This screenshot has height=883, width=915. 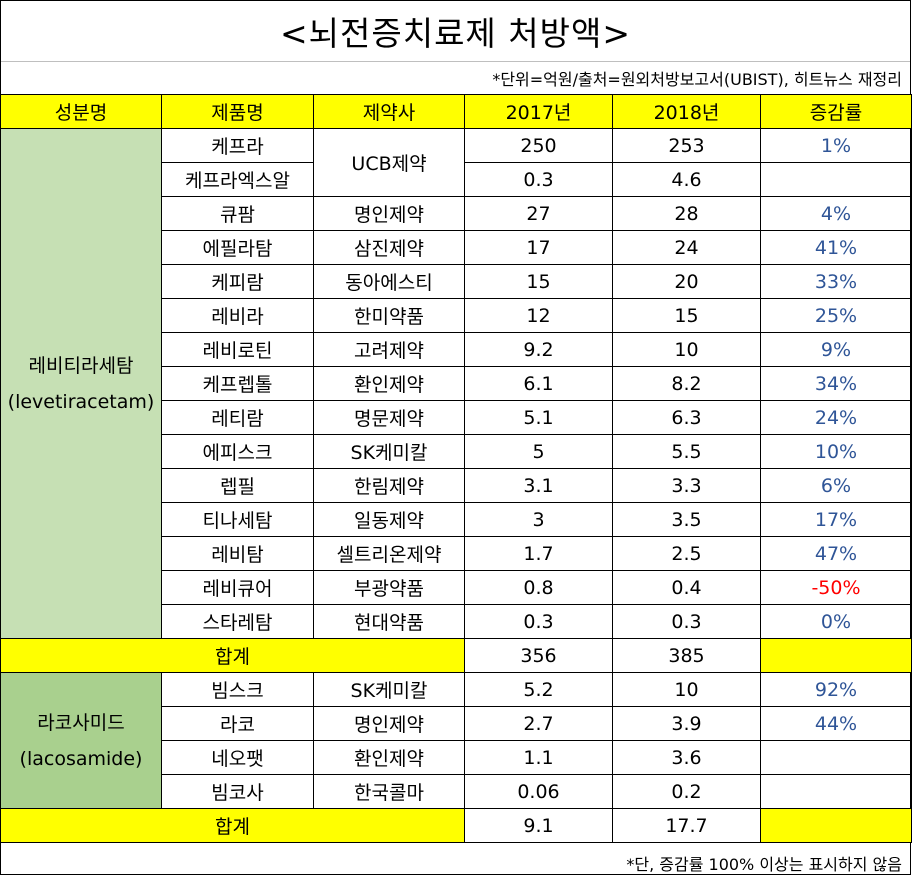 I want to click on value-2018-cell: 3.9, so click(x=686, y=723).